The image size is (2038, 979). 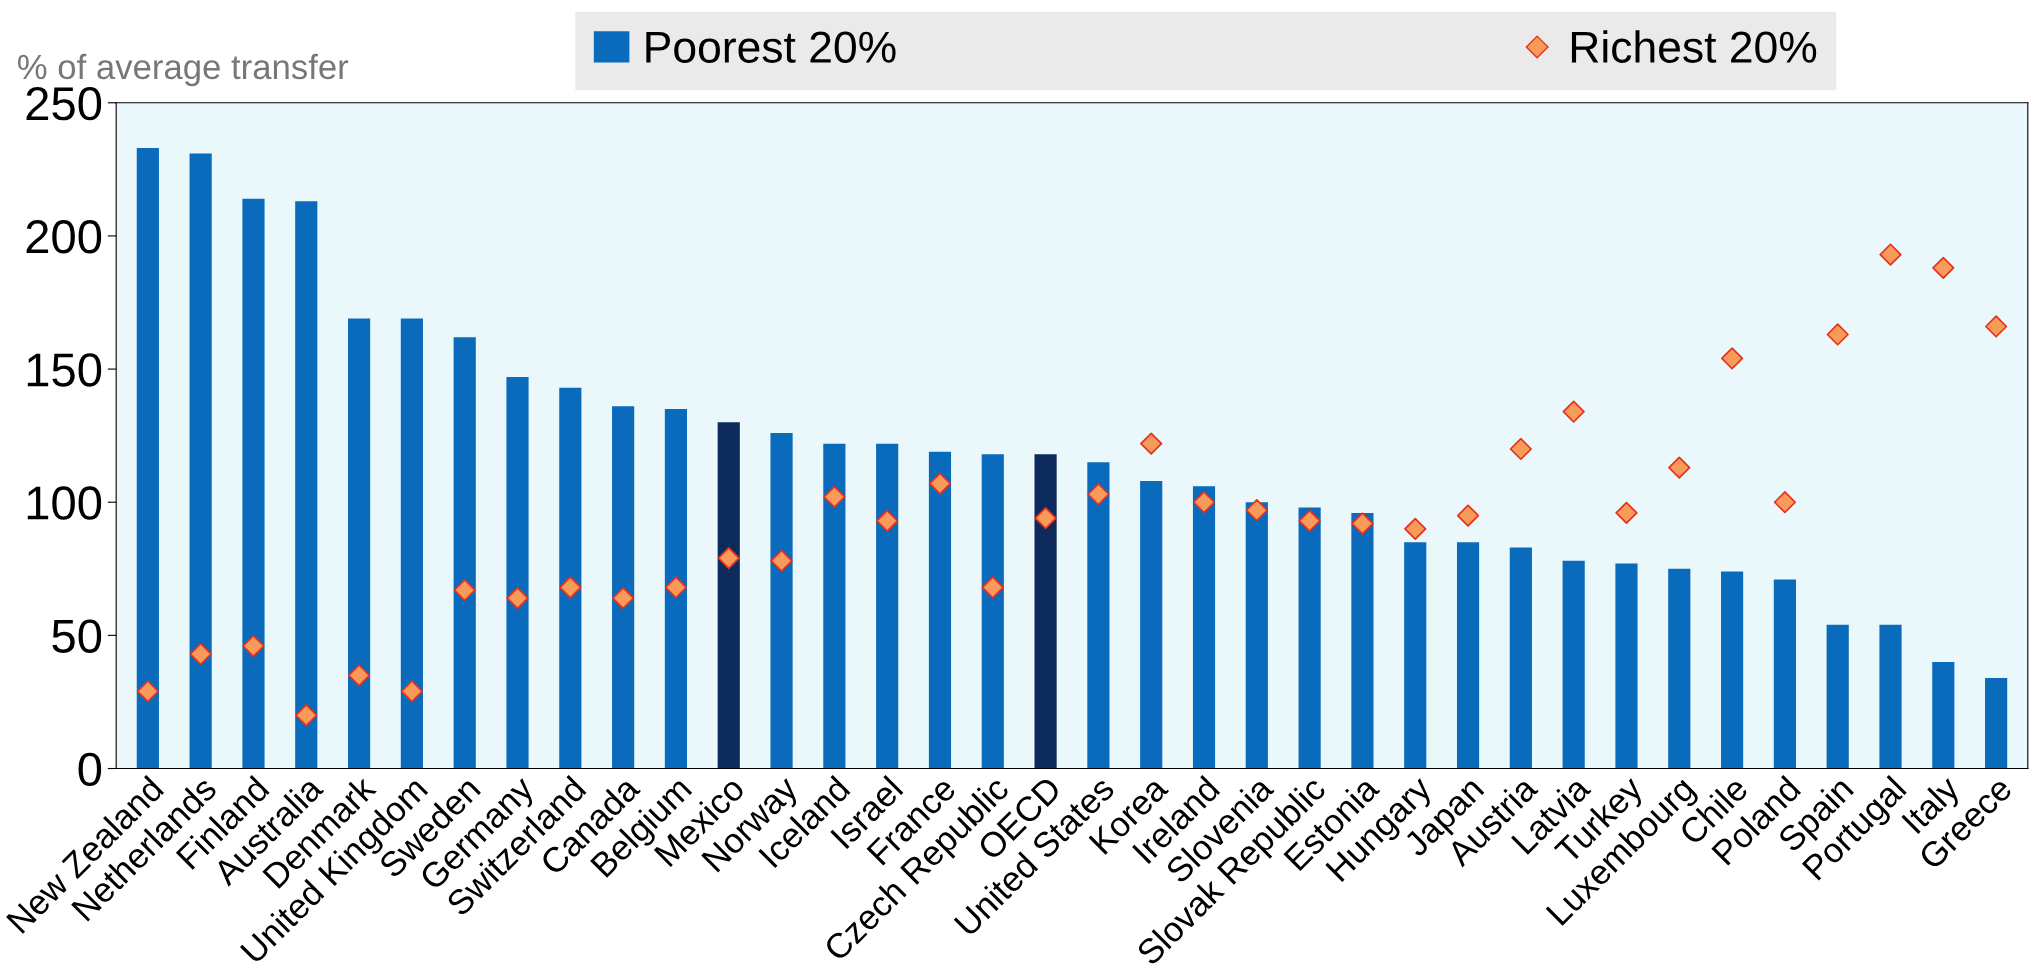 I want to click on y-tick-label: 200, so click(x=64, y=237).